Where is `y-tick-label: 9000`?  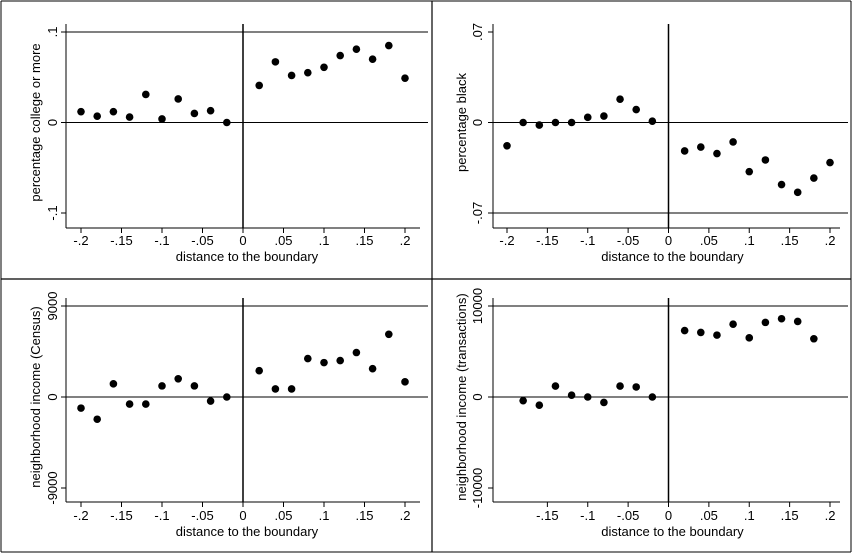
y-tick-label: 9000 is located at coordinates (52, 306).